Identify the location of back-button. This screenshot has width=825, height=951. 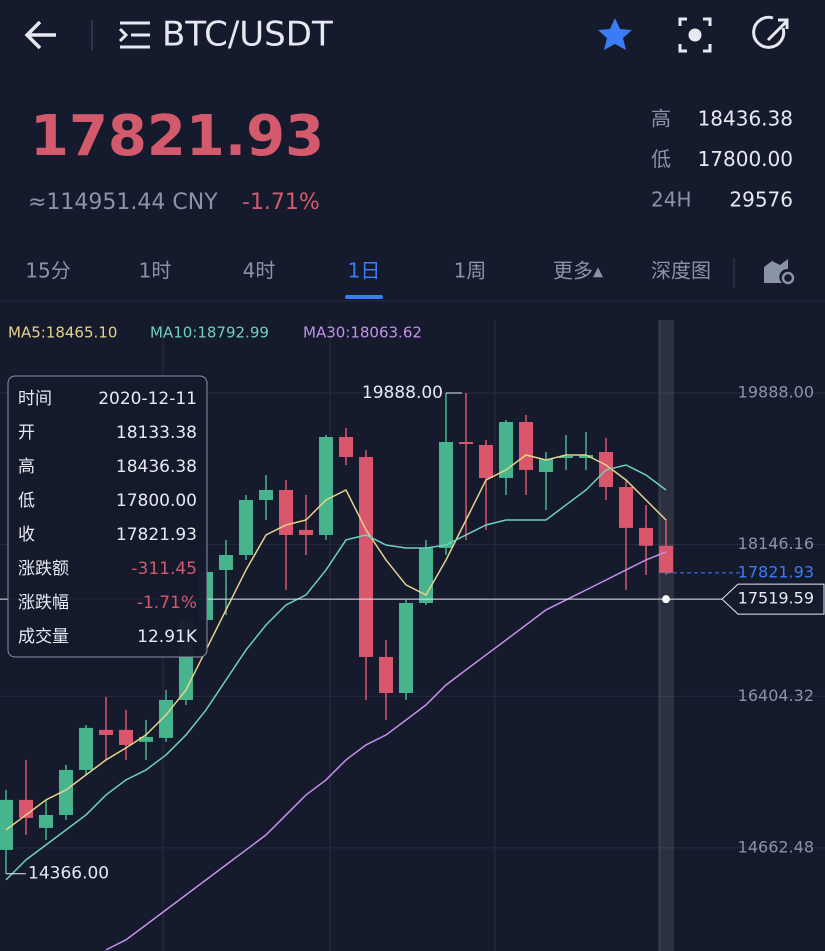
(40, 35).